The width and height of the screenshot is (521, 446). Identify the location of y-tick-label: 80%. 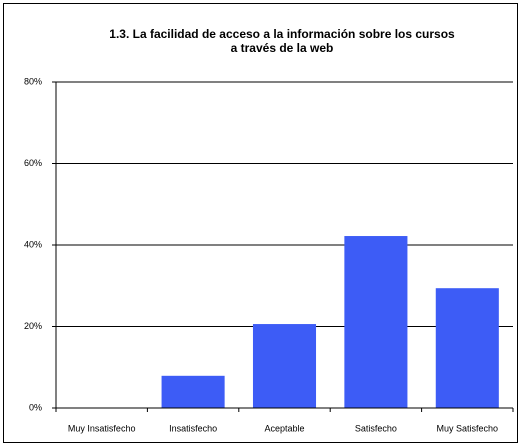
(33, 81).